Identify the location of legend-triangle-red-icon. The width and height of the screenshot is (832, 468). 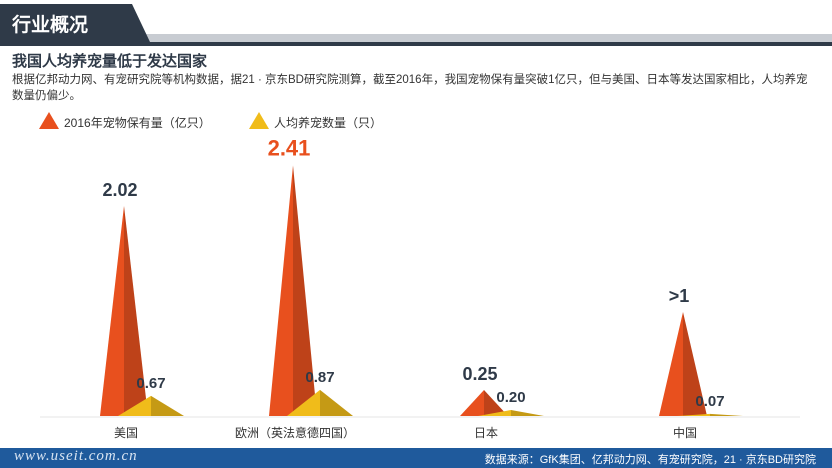
(49, 120).